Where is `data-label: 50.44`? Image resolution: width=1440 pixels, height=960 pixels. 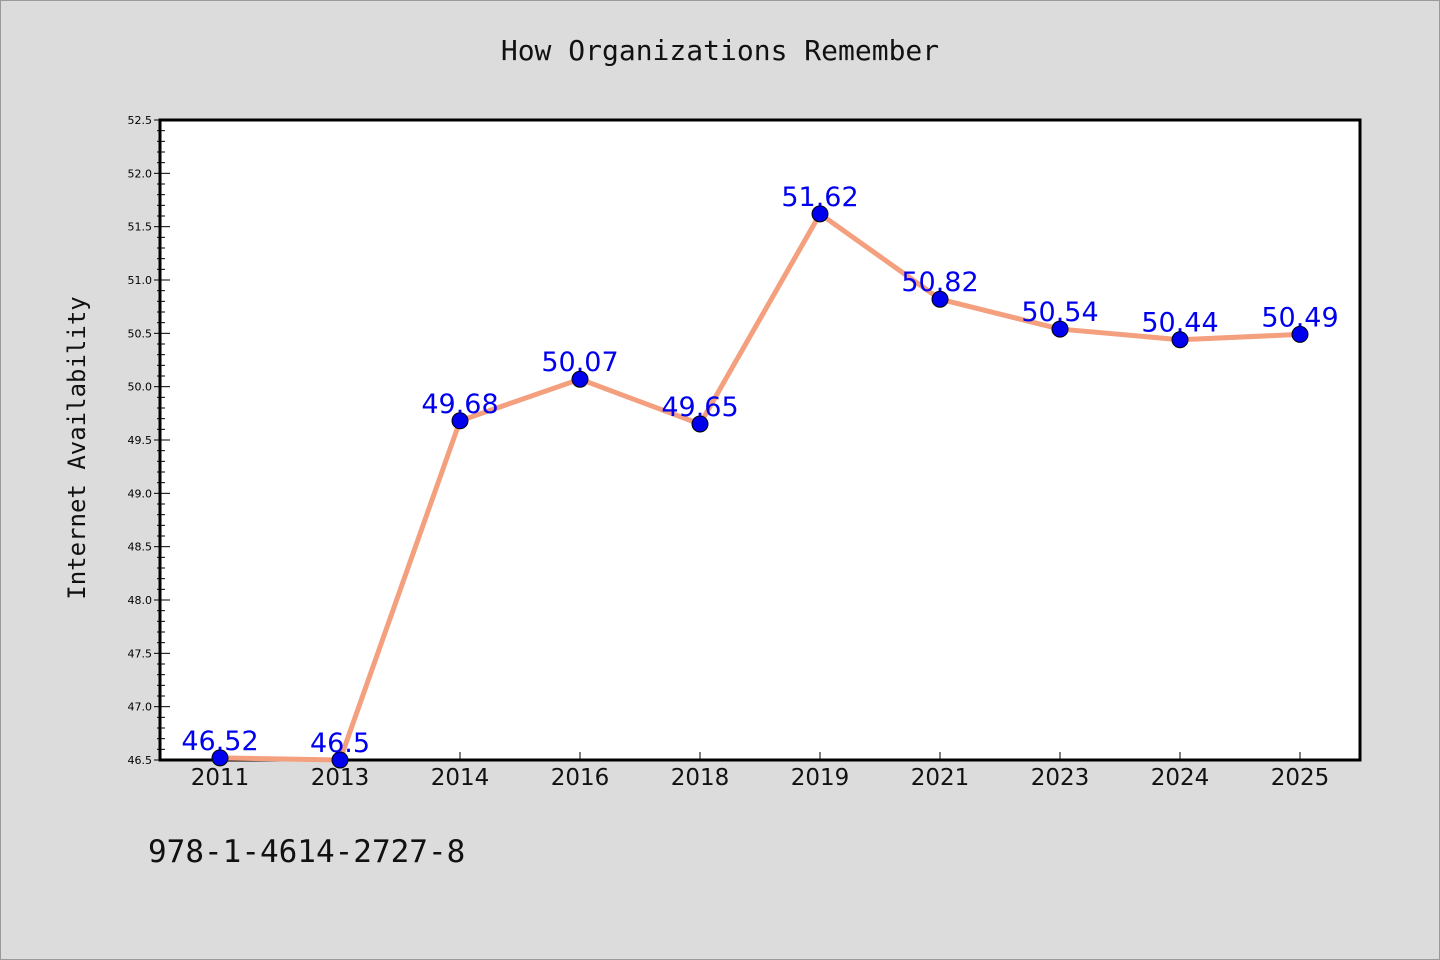
data-label: 50.44 is located at coordinates (1179, 323).